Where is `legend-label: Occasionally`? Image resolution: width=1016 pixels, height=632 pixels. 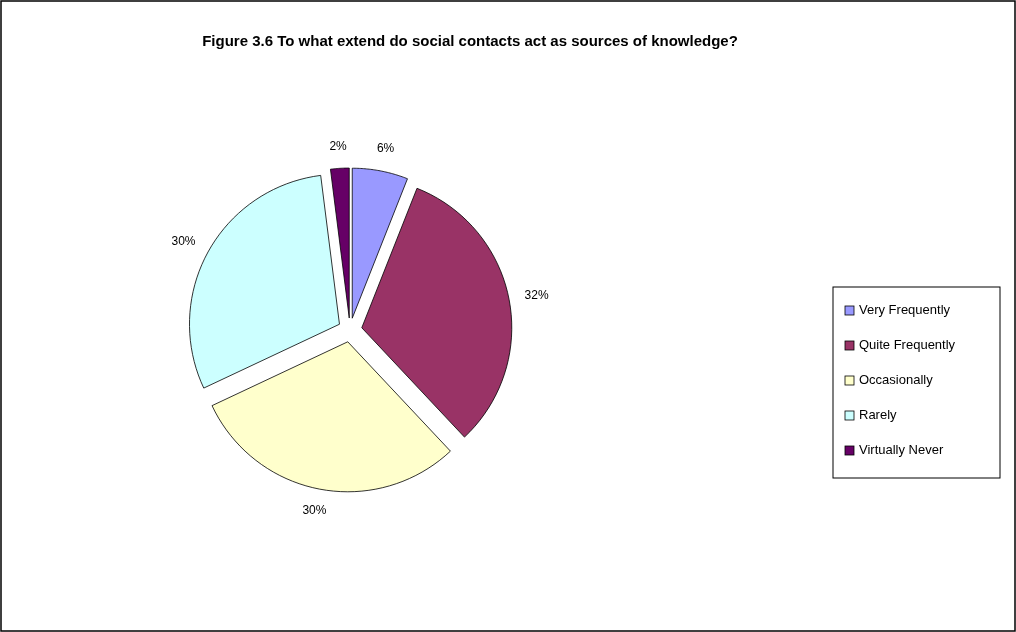 legend-label: Occasionally is located at coordinates (896, 380).